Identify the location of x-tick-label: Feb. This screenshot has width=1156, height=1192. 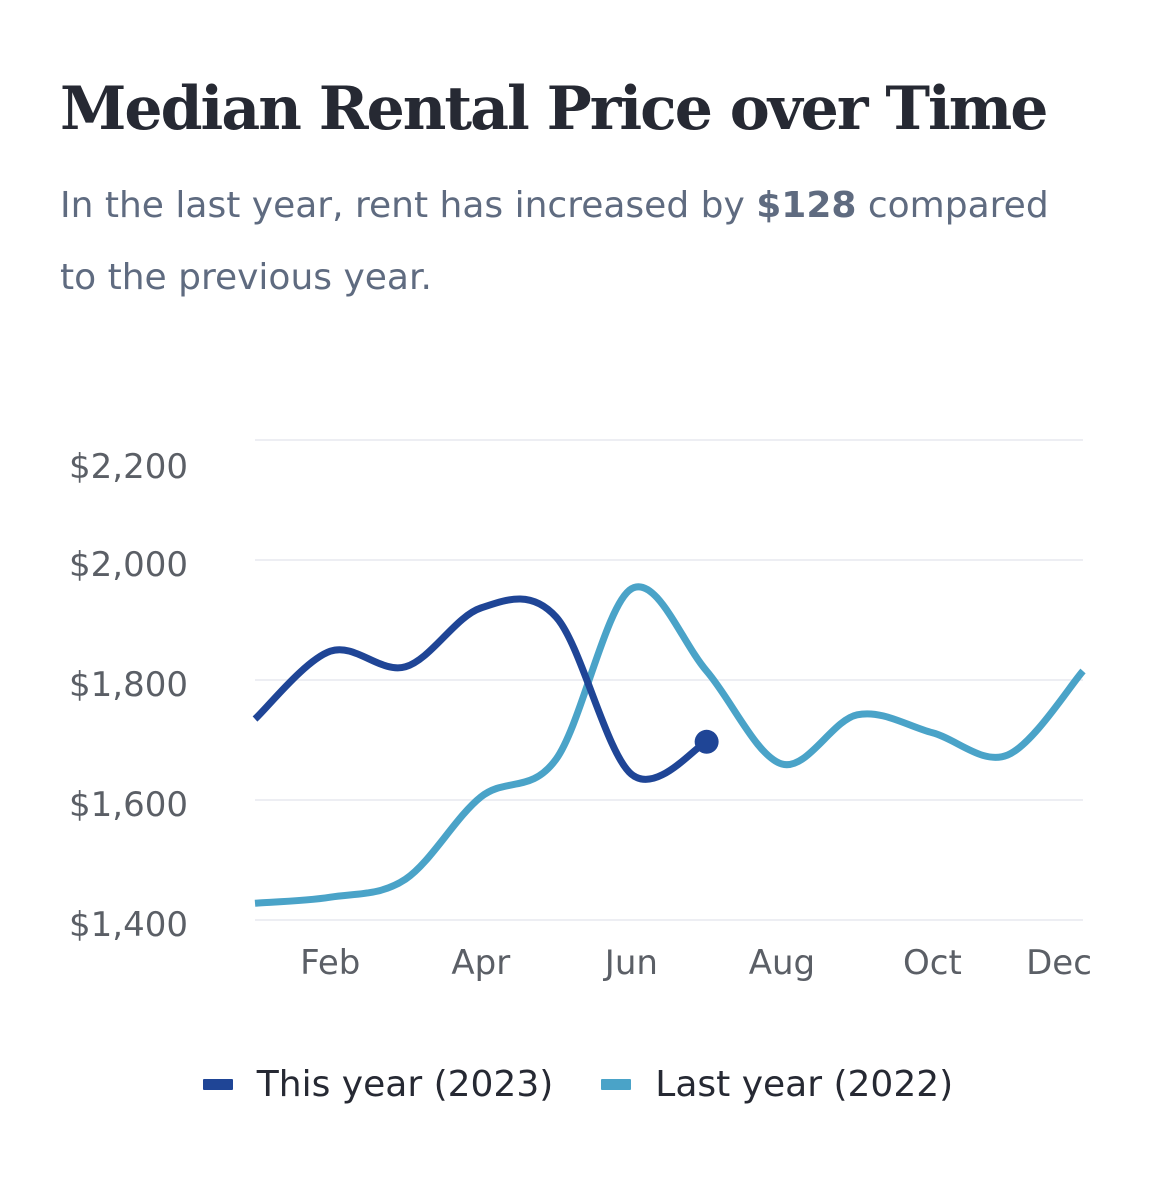
(330, 963).